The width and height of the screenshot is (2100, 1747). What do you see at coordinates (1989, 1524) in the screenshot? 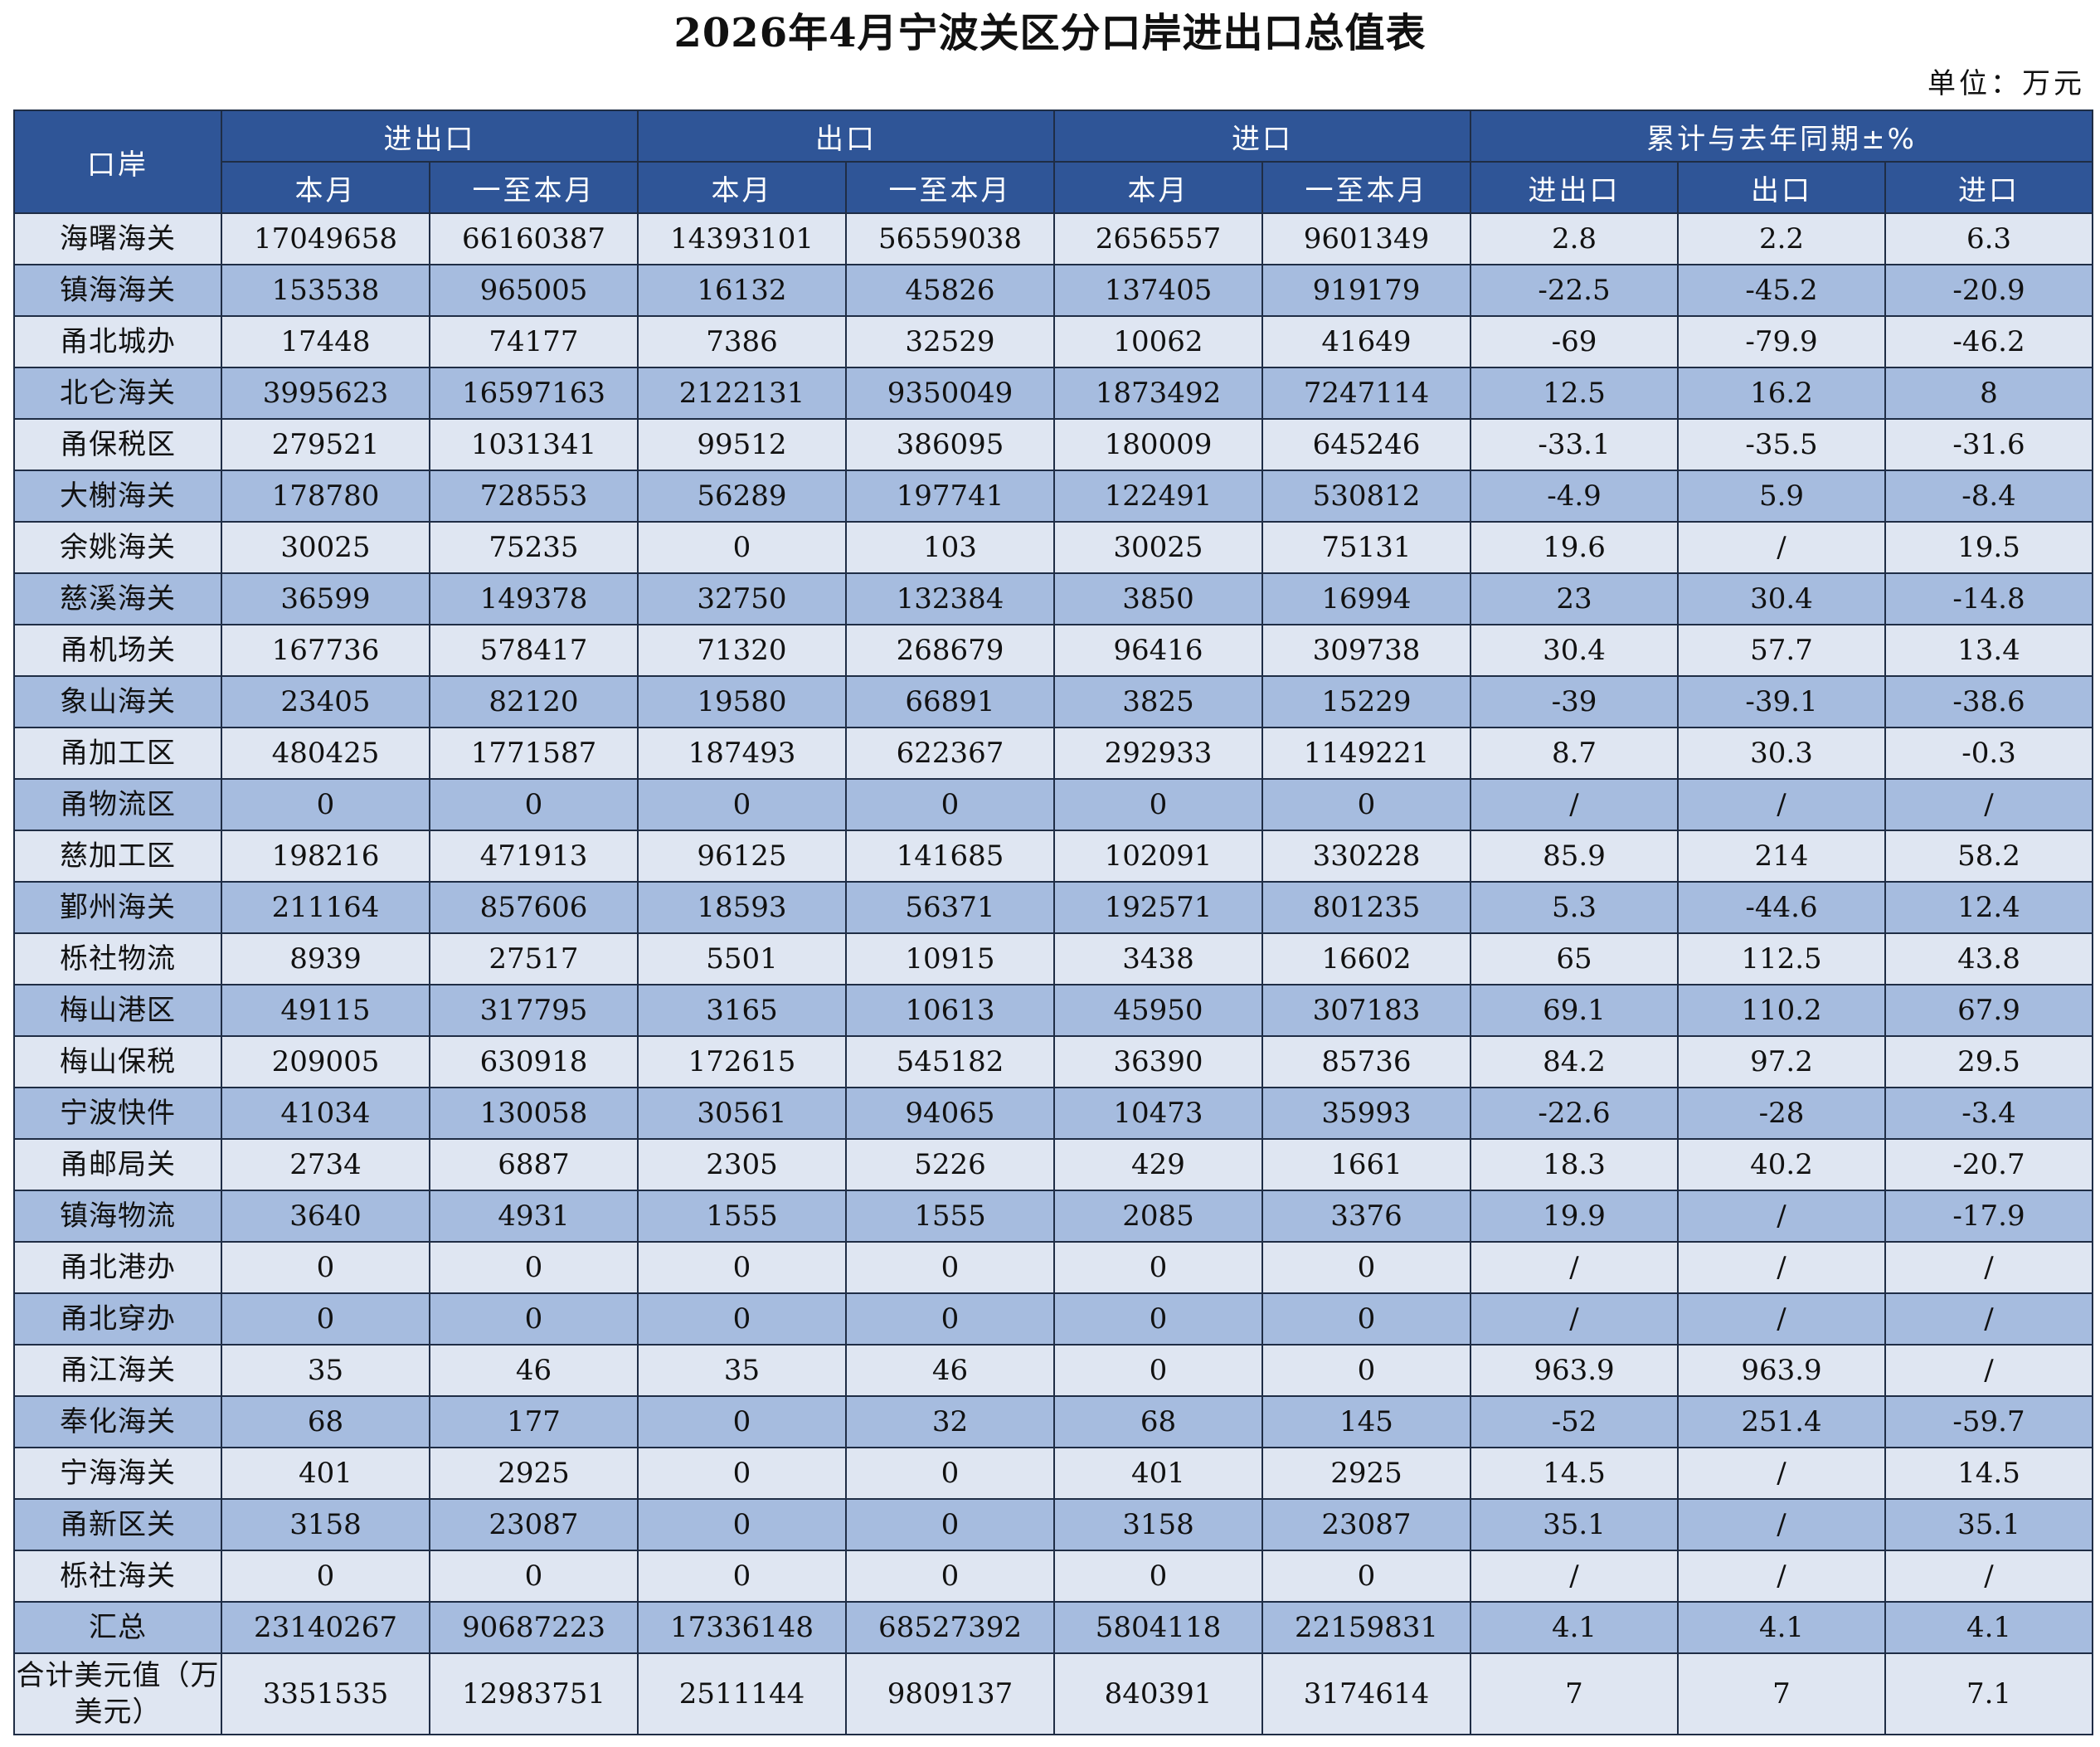
I see `value-cell: 35.1` at bounding box center [1989, 1524].